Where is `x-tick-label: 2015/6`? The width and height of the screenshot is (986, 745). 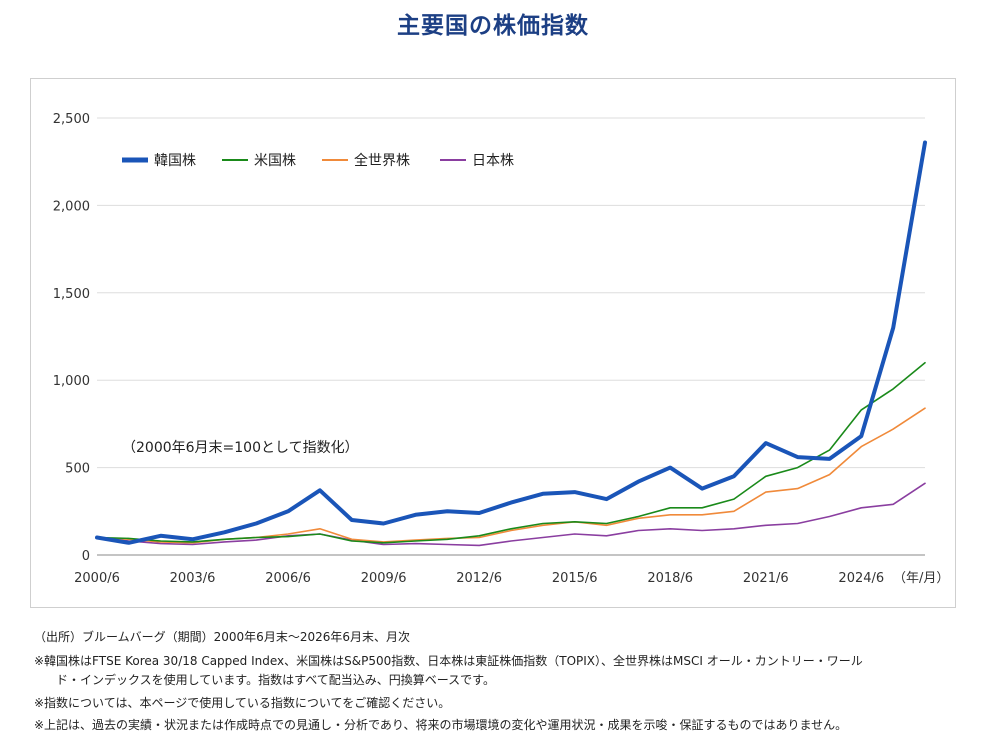 x-tick-label: 2015/6 is located at coordinates (575, 578).